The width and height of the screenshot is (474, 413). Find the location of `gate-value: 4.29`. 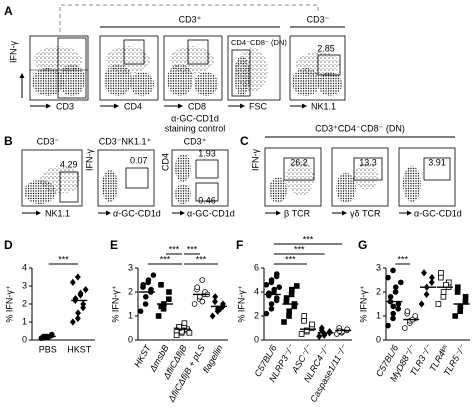

gate-value: 4.29 is located at coordinates (69, 164).